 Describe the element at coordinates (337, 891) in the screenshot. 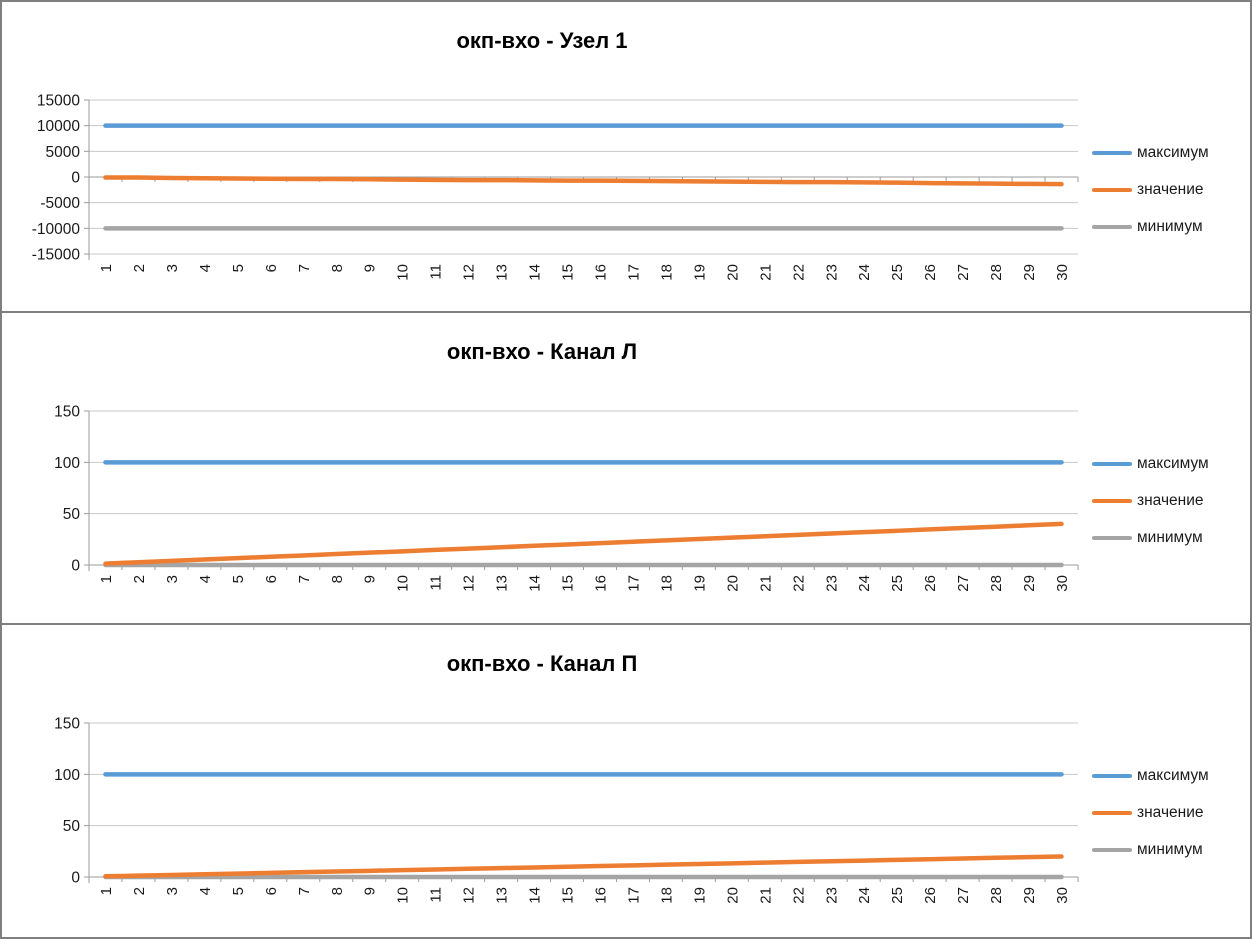

I see `svg-text: 8` at that location.